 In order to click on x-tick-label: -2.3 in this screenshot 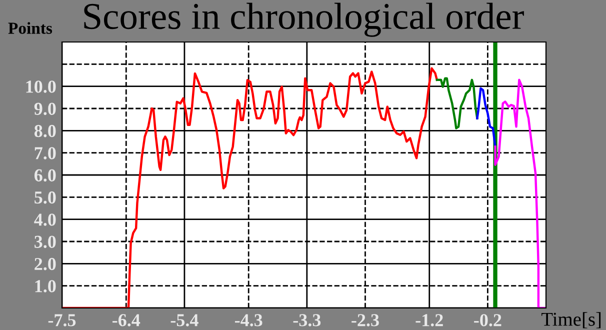, I will do `click(365, 320)`.